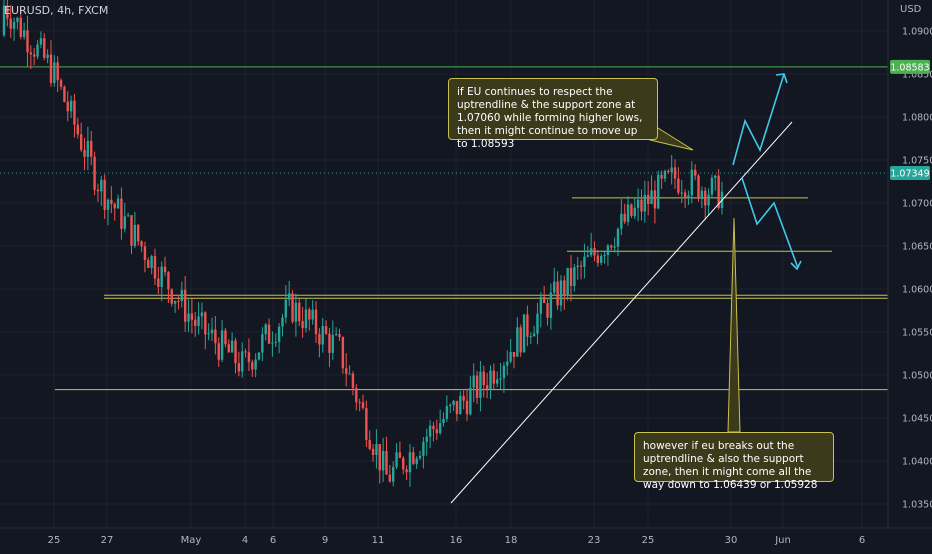 This screenshot has height=554, width=932. I want to click on time-axis: 25 27 May 4 6 9 11 16 18 23 25 30 Jun 6, so click(457, 540).